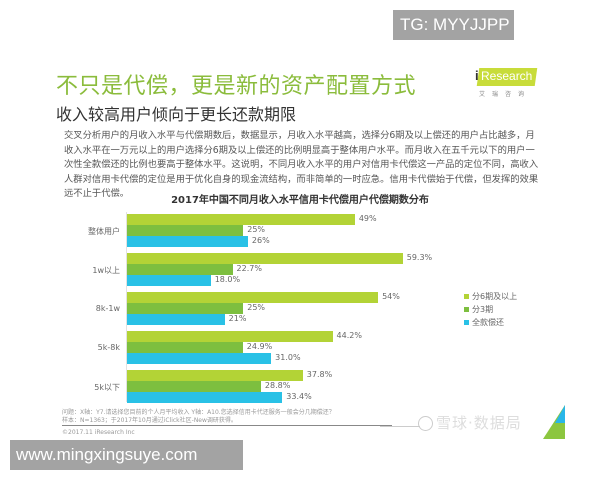 This screenshot has width=600, height=480. What do you see at coordinates (505, 94) in the screenshot?
I see `logo-subtext: 艾瑞咨询` at bounding box center [505, 94].